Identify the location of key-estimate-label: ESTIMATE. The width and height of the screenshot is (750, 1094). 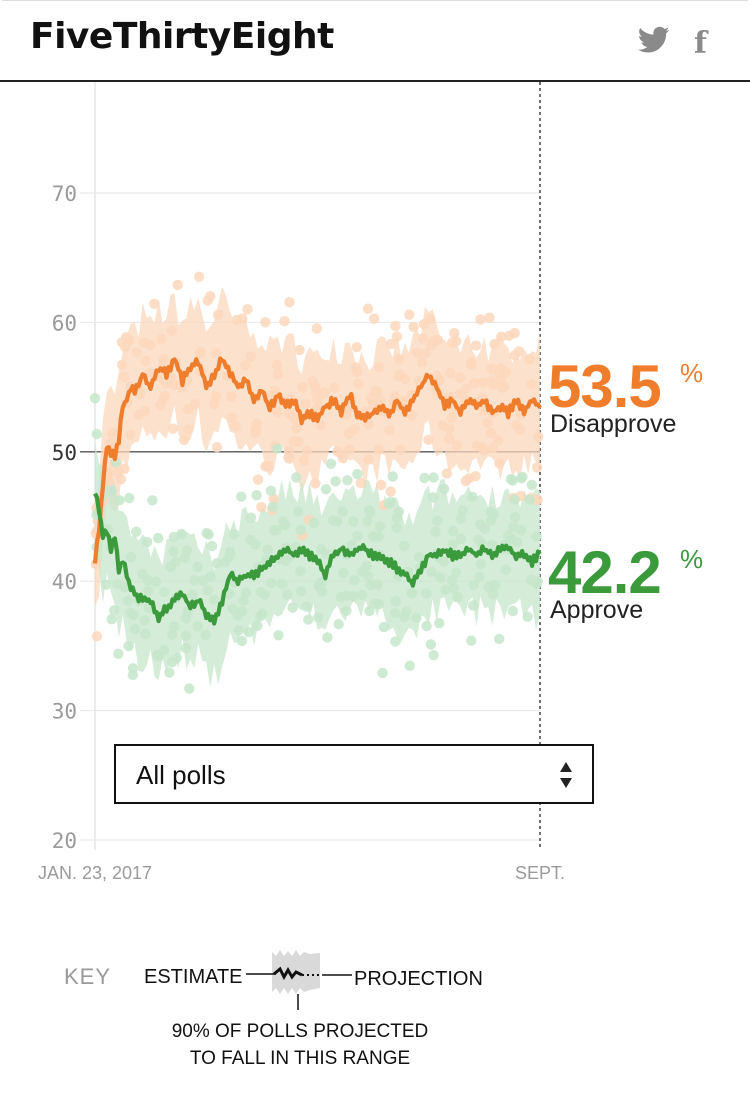
(193, 977).